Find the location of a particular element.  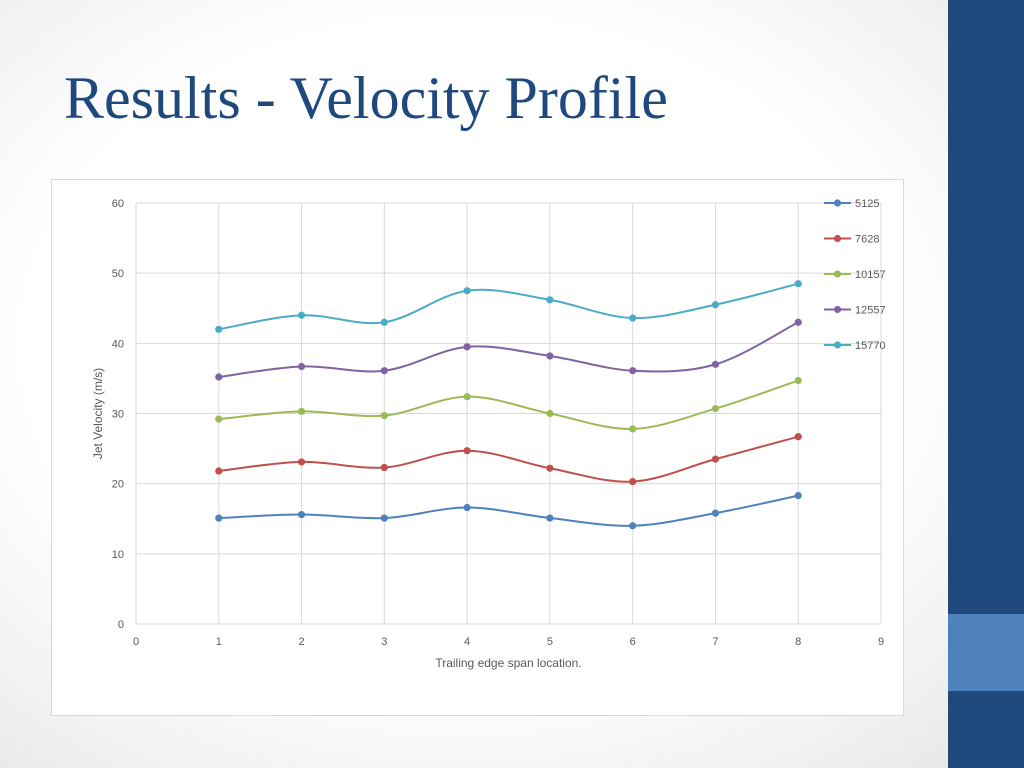

y-axis-title: Jet Velocity (m/s) is located at coordinates (98, 413).